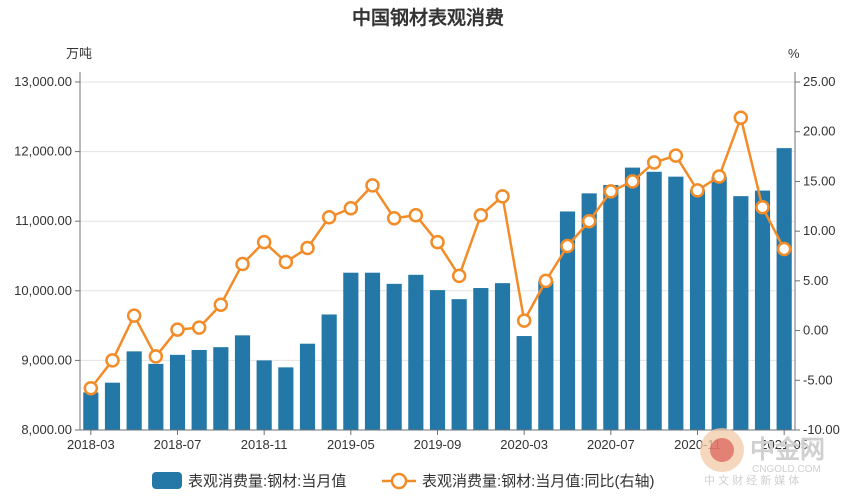 Image resolution: width=856 pixels, height=497 pixels. I want to click on right-axis-unit: %, so click(794, 53).